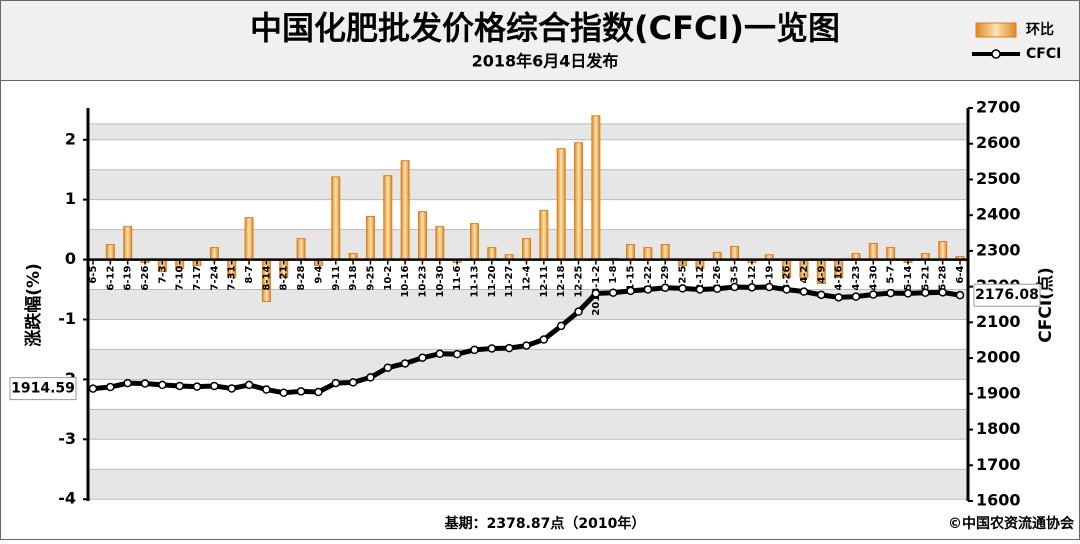  What do you see at coordinates (717, 278) in the screenshot?
I see `x-tick-label: 2-26` at bounding box center [717, 278].